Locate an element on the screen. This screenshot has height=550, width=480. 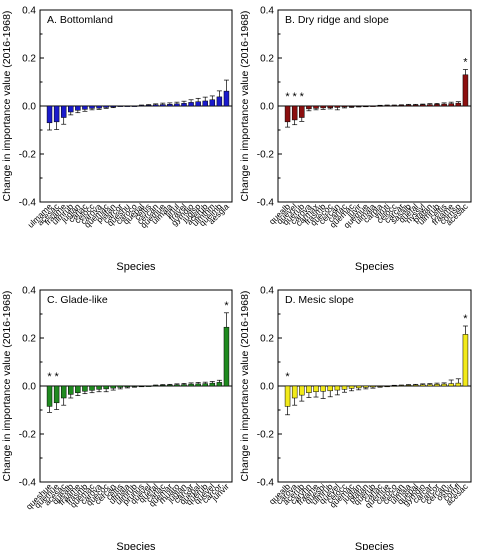
panel-title: D. Mesic slope is located at coordinates (319, 300).